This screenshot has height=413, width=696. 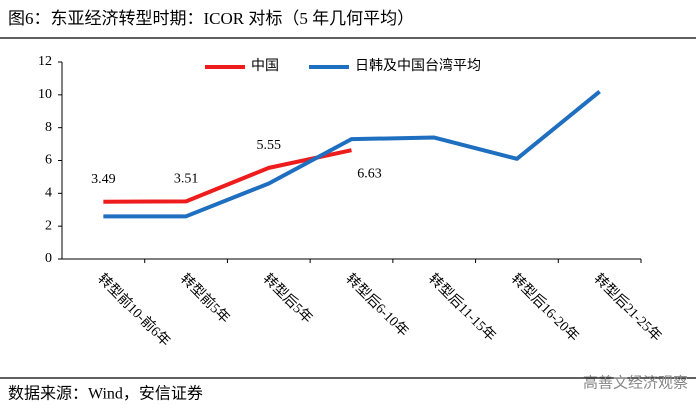 I want to click on y-tick-label: 4, so click(x=48, y=193).